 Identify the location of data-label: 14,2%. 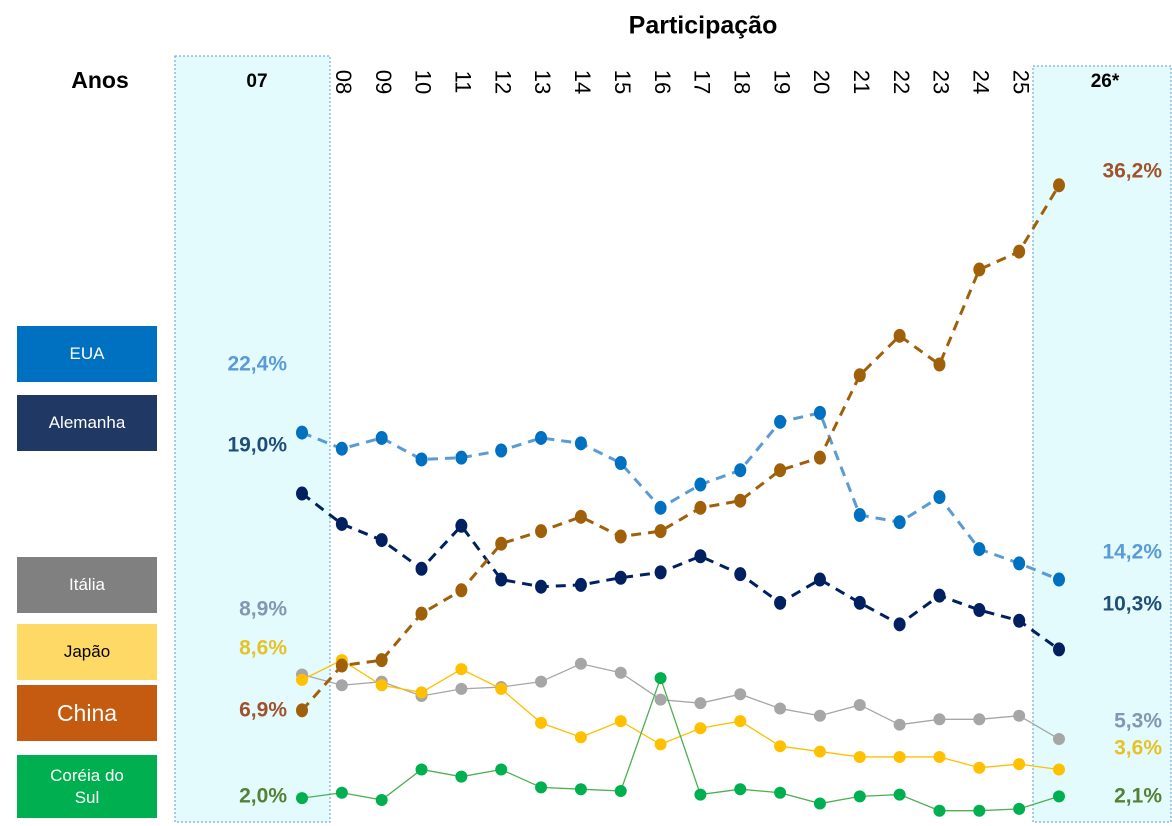
(1132, 552).